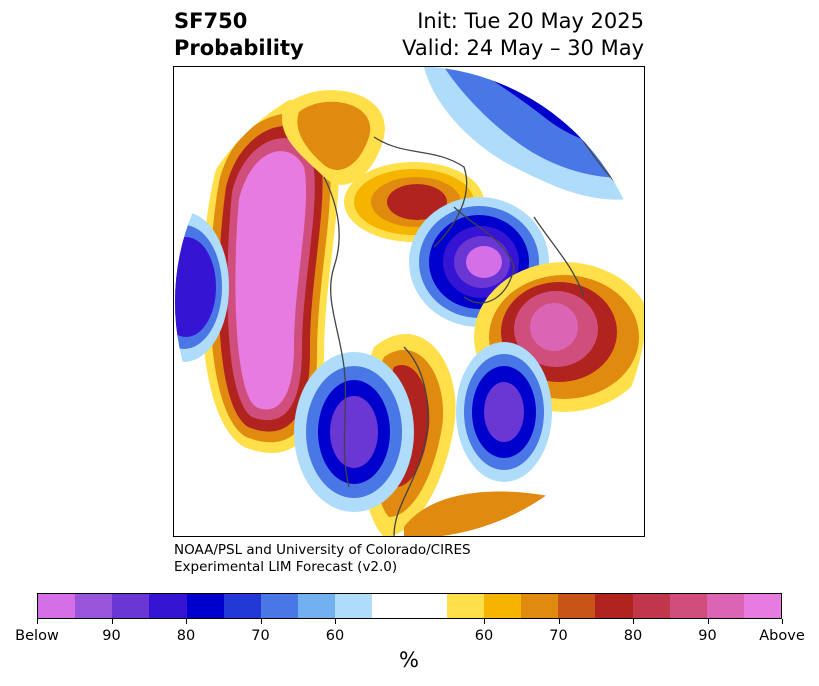  I want to click on anomaly-alaska, so click(333, 137).